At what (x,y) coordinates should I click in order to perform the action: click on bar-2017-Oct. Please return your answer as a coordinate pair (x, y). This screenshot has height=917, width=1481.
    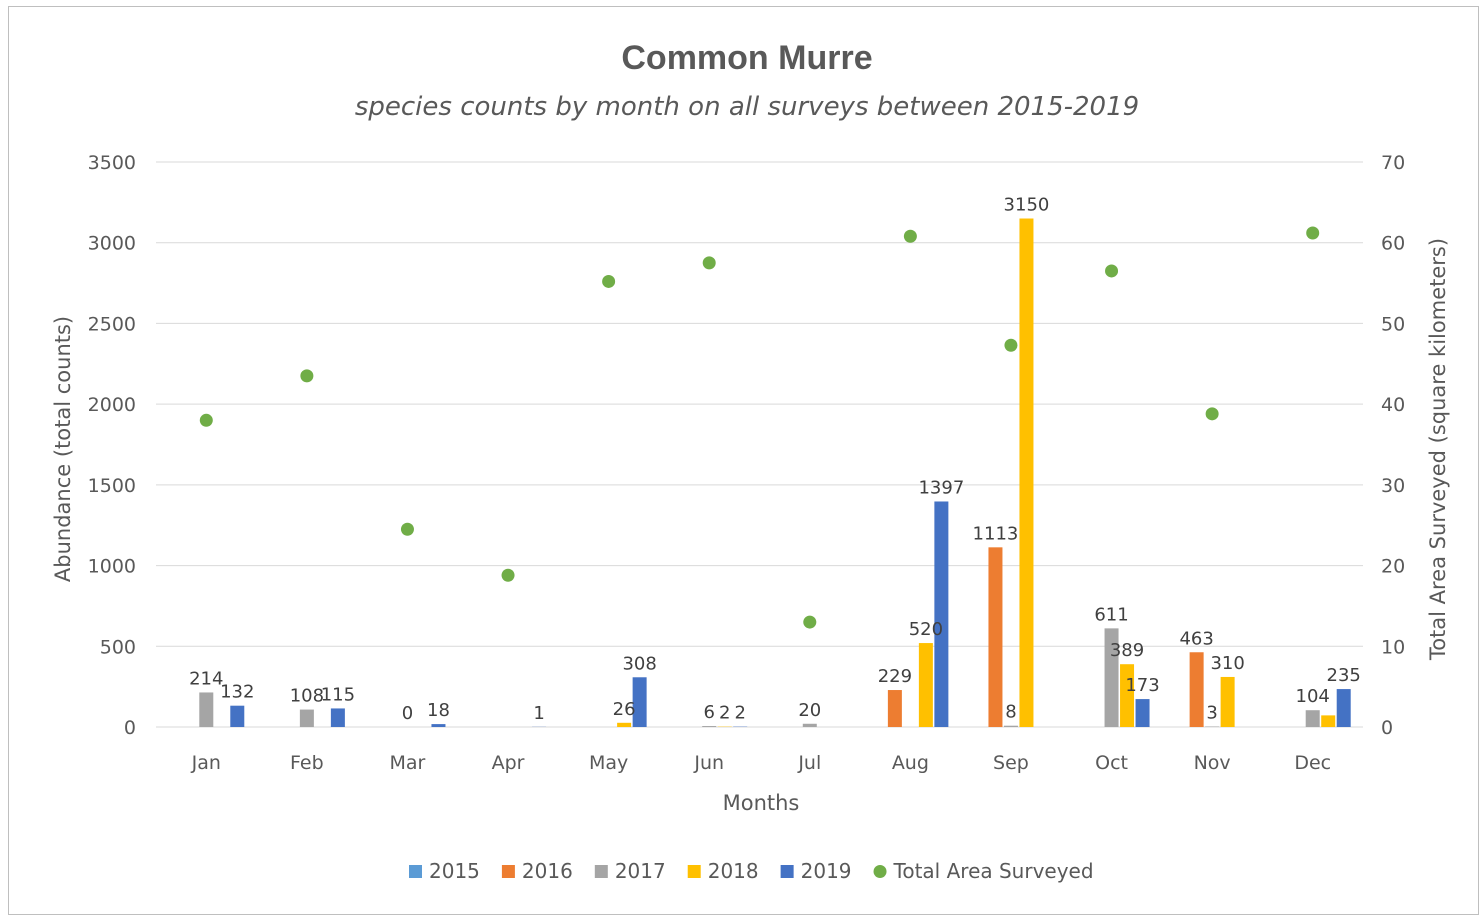
    Looking at the image, I should click on (1111, 677).